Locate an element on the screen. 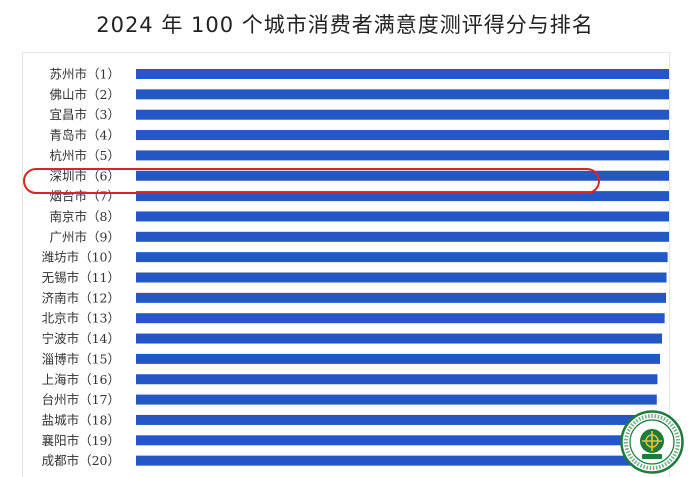 This screenshot has height=477, width=690. category-label: 宁波市（14） is located at coordinates (81, 338).